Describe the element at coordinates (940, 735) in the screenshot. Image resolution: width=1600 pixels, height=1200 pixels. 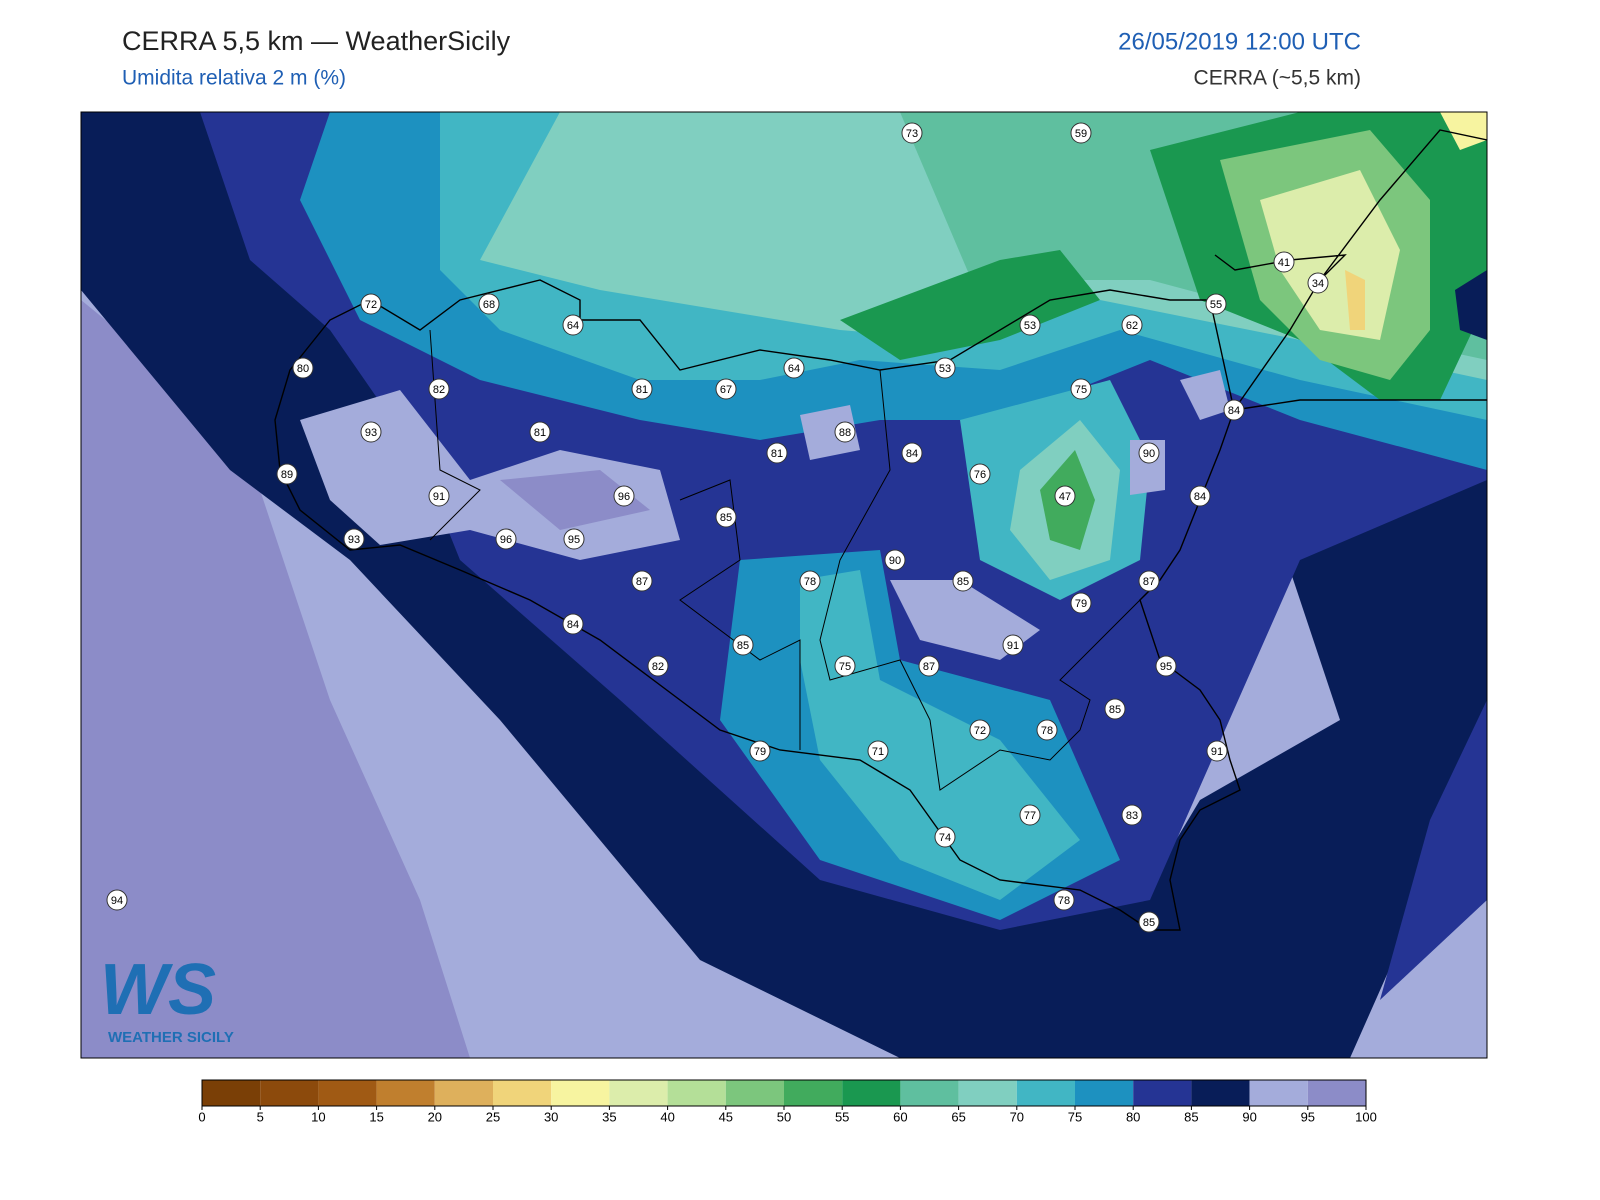
I see `field-75b` at that location.